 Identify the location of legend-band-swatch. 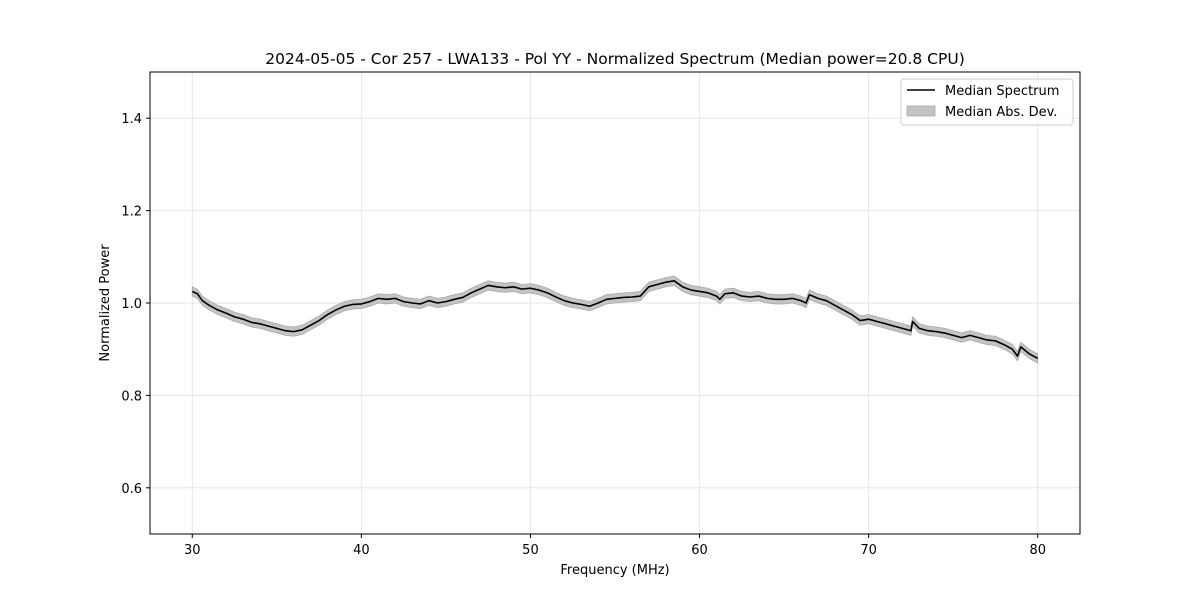
(921, 111).